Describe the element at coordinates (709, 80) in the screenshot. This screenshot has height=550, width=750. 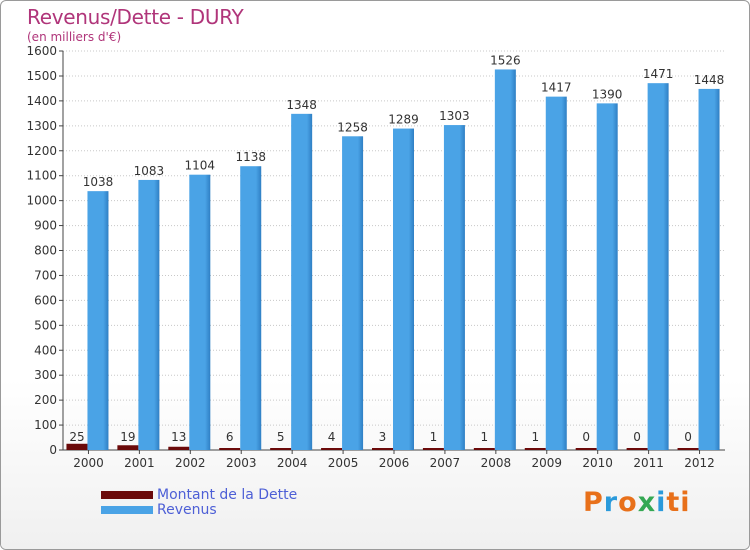
I see `data-label-revenue: 1448` at that location.